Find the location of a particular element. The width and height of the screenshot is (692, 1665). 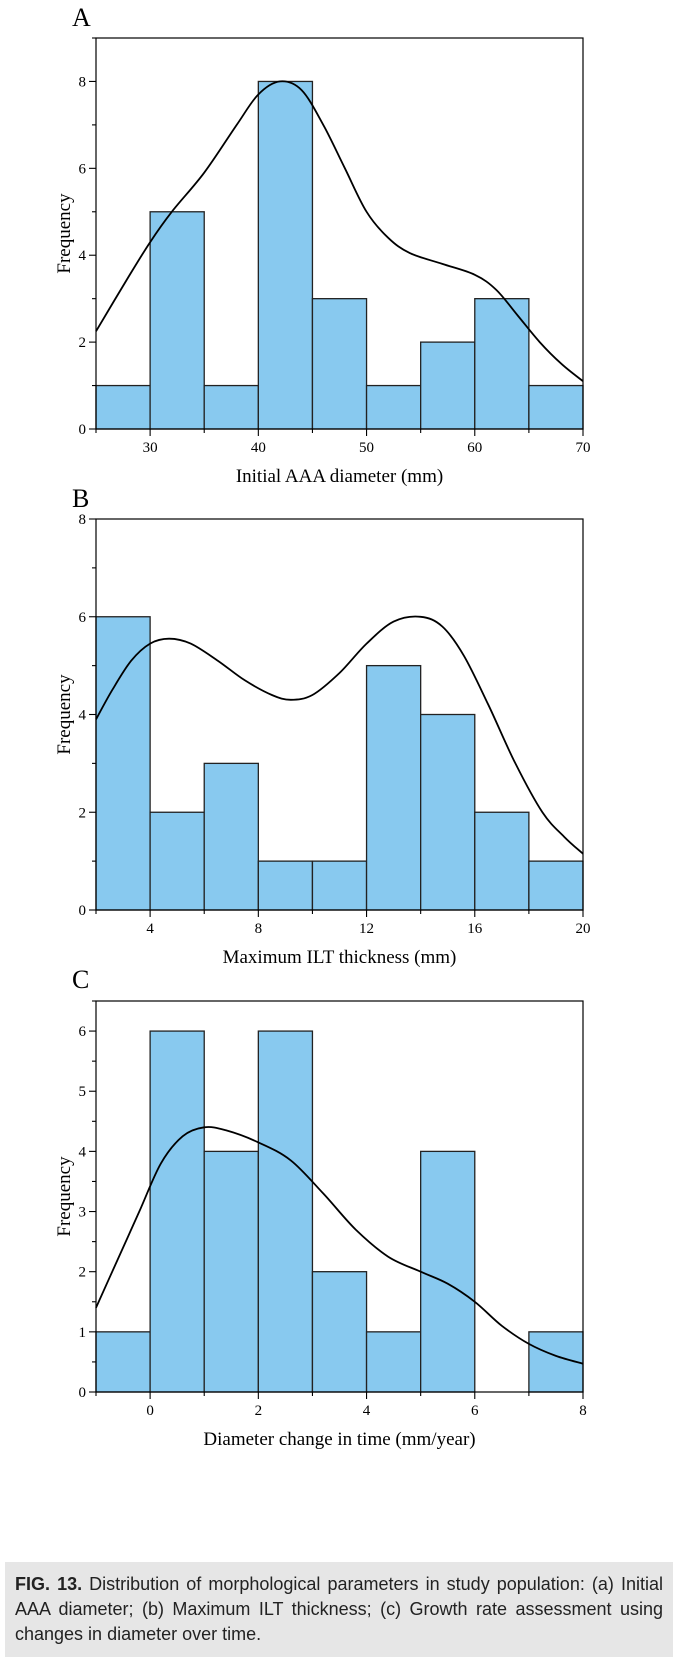

y-axis-ticks-c: 0 1 2 3 4 5 6 is located at coordinates (87, 1200).